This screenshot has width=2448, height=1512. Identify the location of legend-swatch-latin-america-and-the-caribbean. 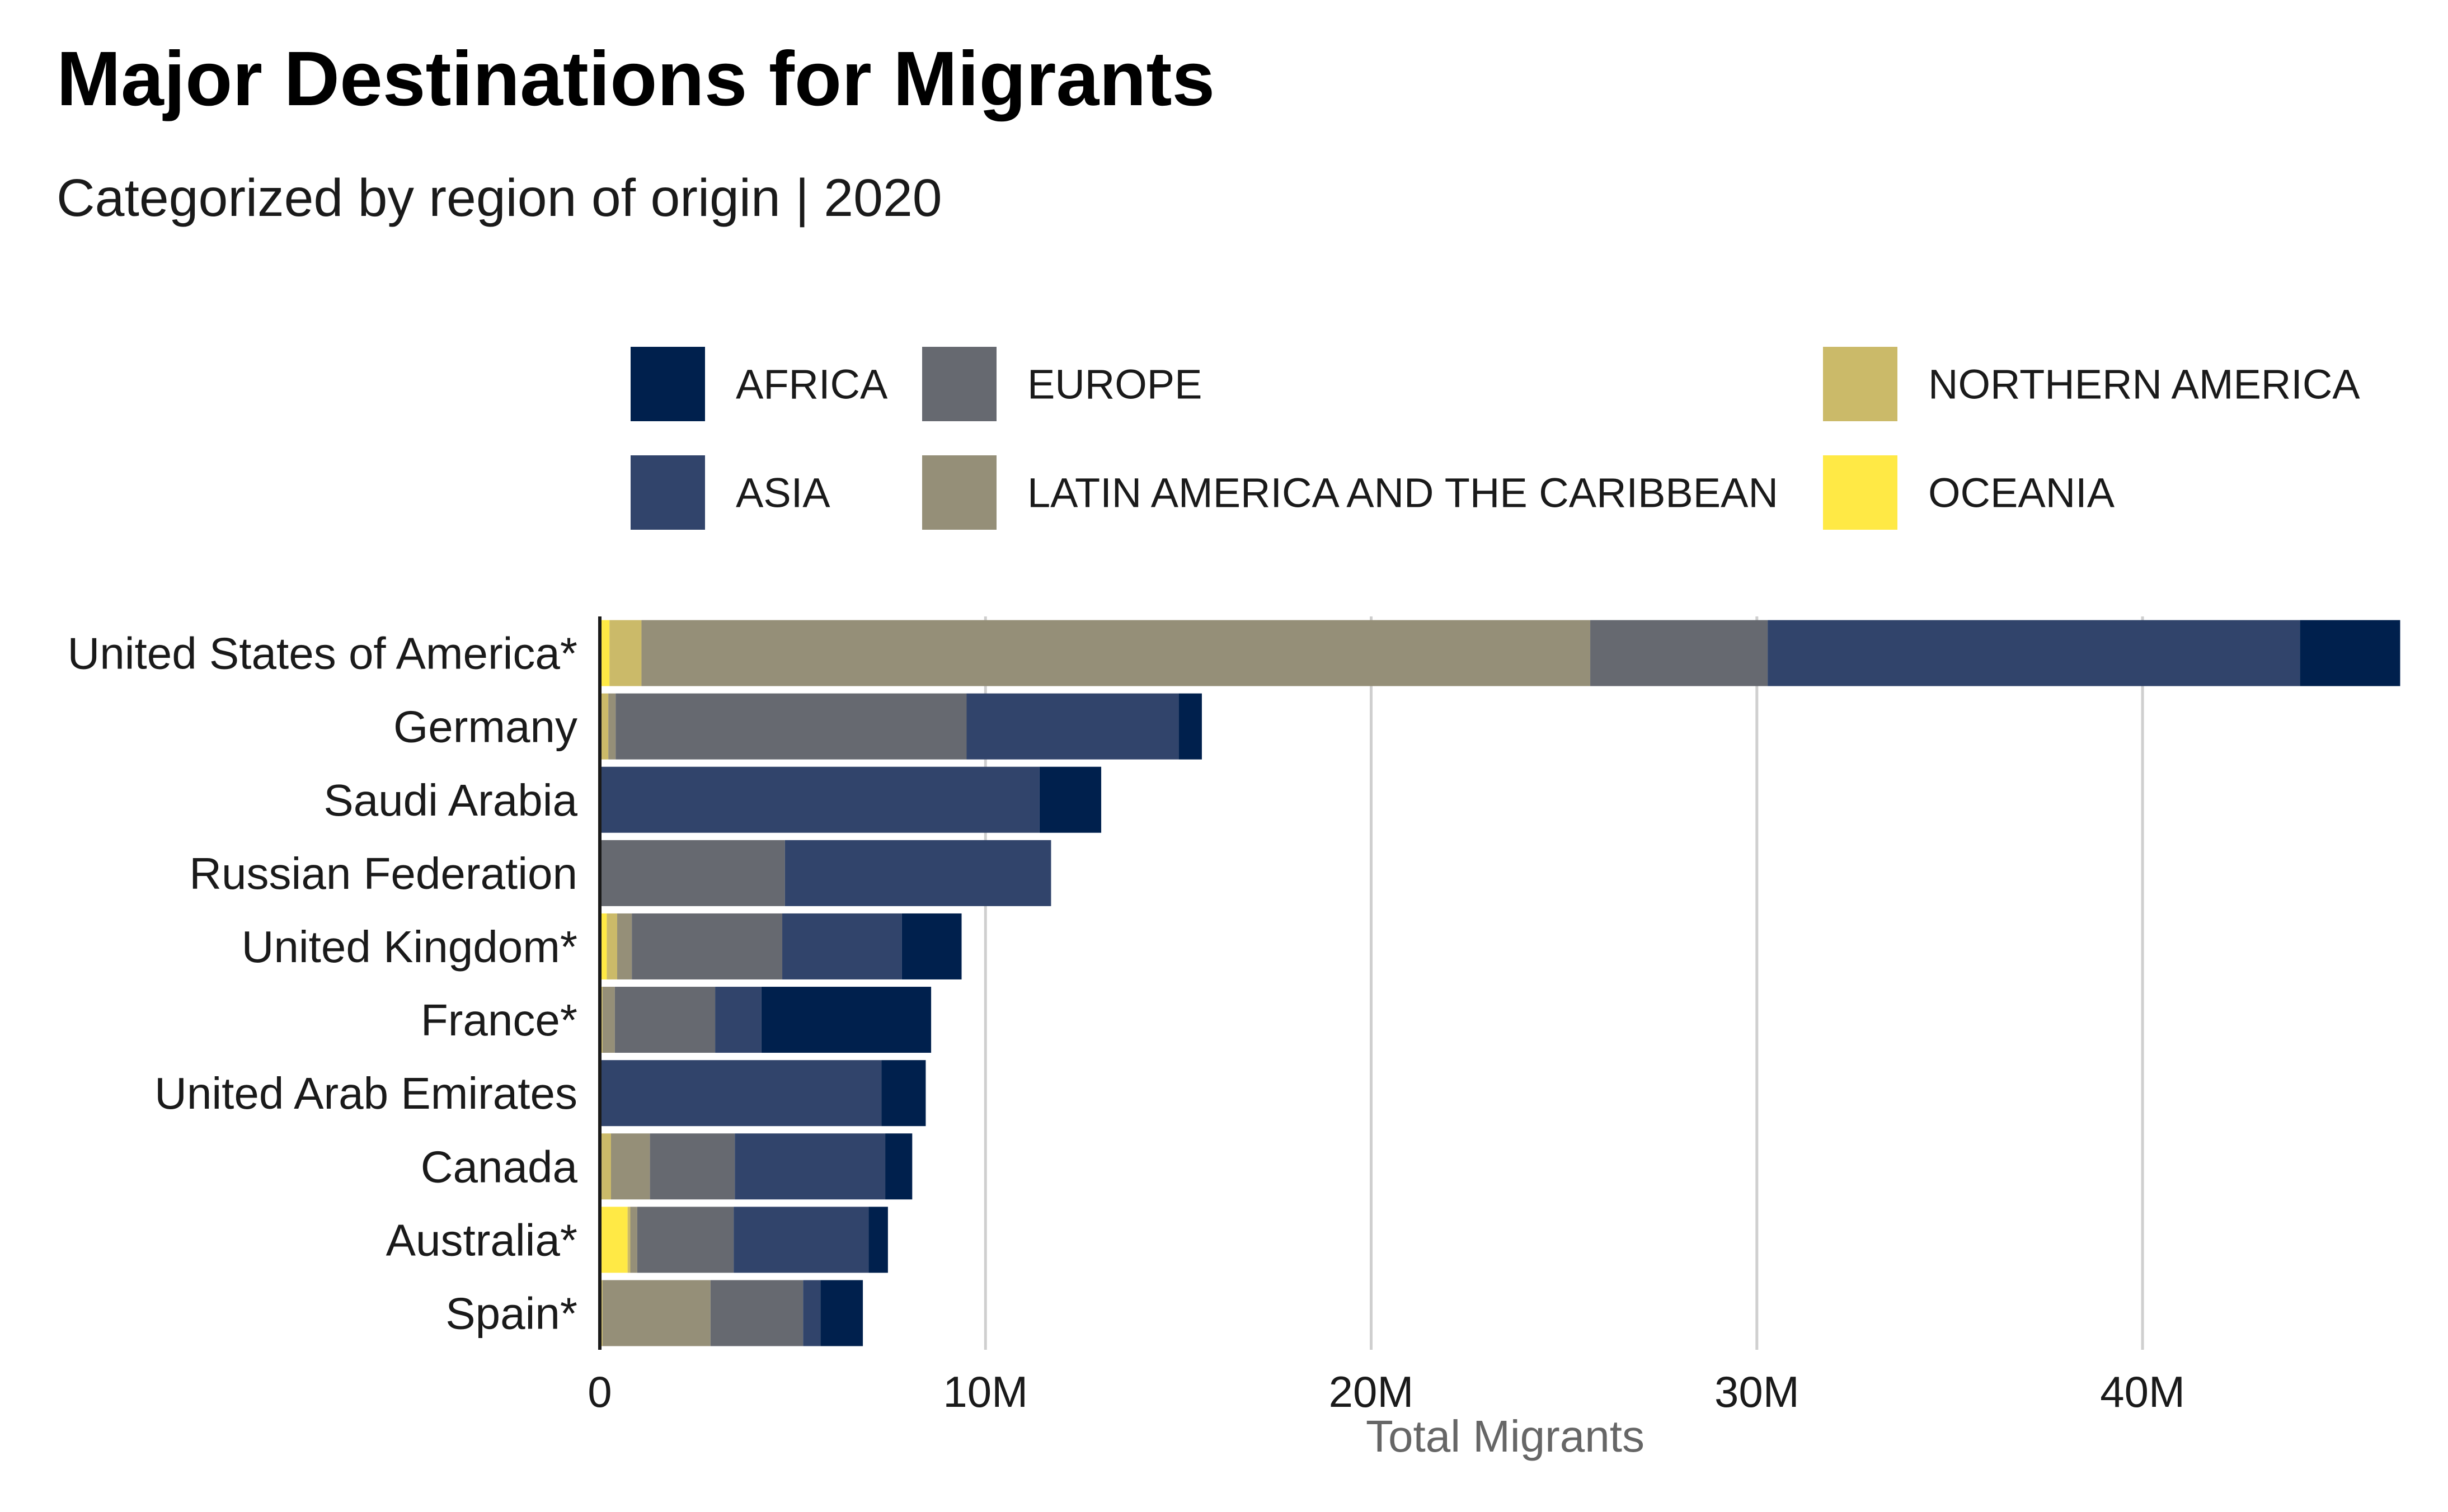
(959, 493).